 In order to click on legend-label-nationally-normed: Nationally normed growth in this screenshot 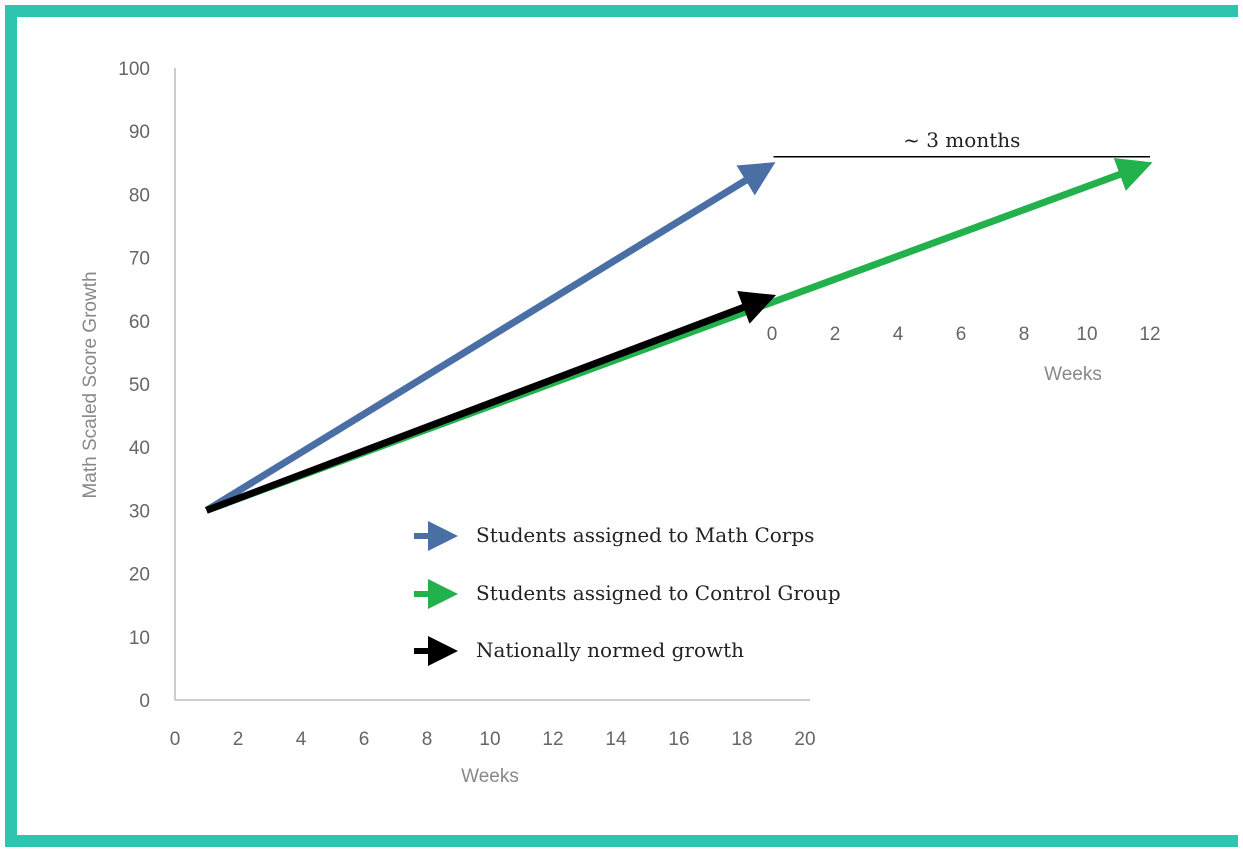, I will do `click(610, 650)`.